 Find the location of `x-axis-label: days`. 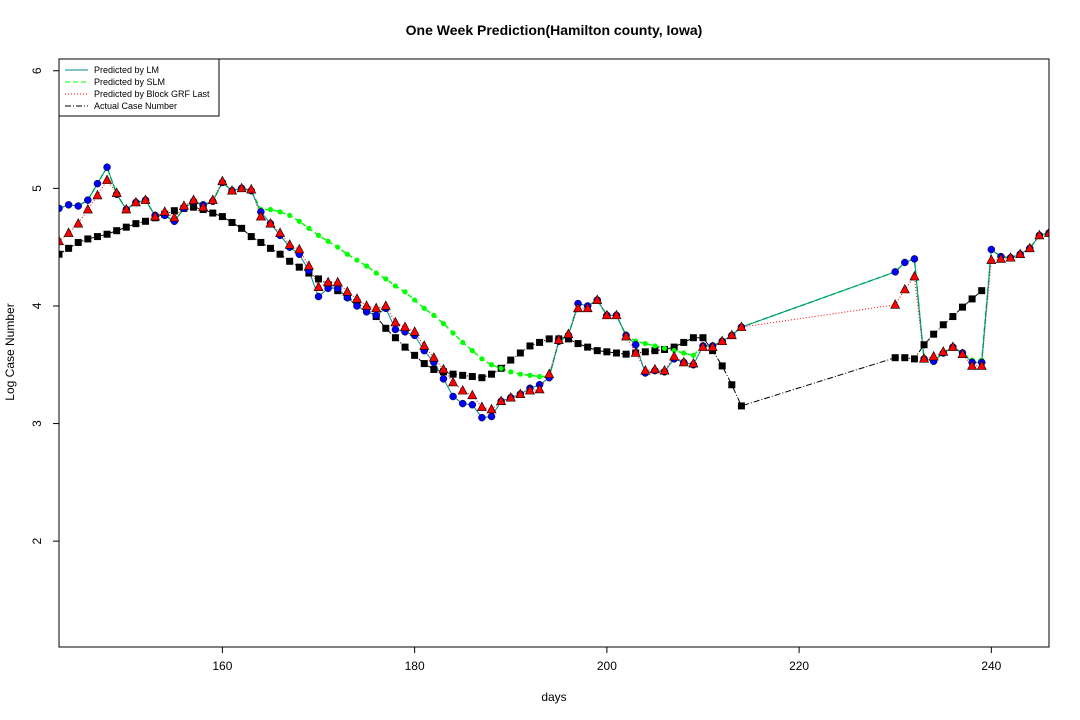

x-axis-label: days is located at coordinates (553, 697).